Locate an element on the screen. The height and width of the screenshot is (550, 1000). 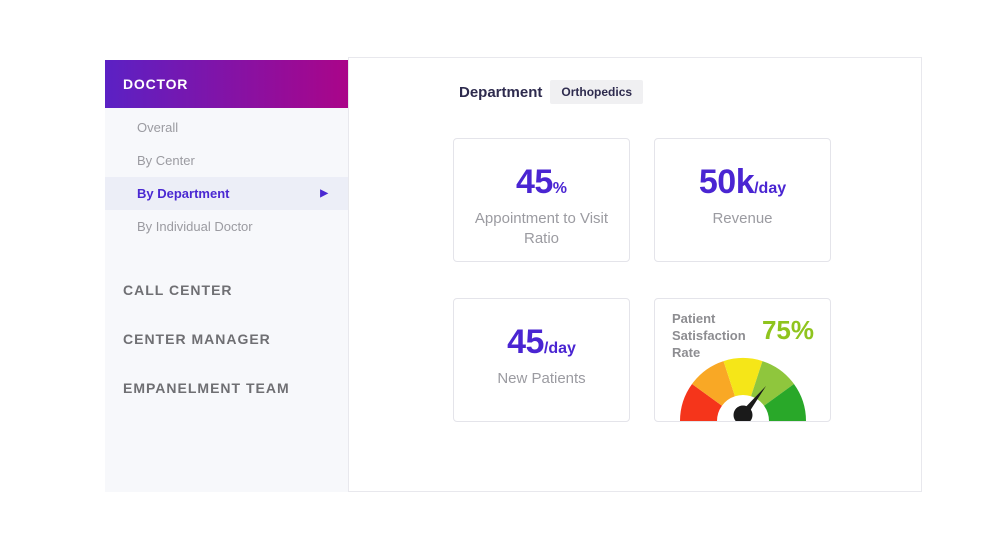
sidebar-item-center-manager: CENTER MANAGER is located at coordinates (226, 338).